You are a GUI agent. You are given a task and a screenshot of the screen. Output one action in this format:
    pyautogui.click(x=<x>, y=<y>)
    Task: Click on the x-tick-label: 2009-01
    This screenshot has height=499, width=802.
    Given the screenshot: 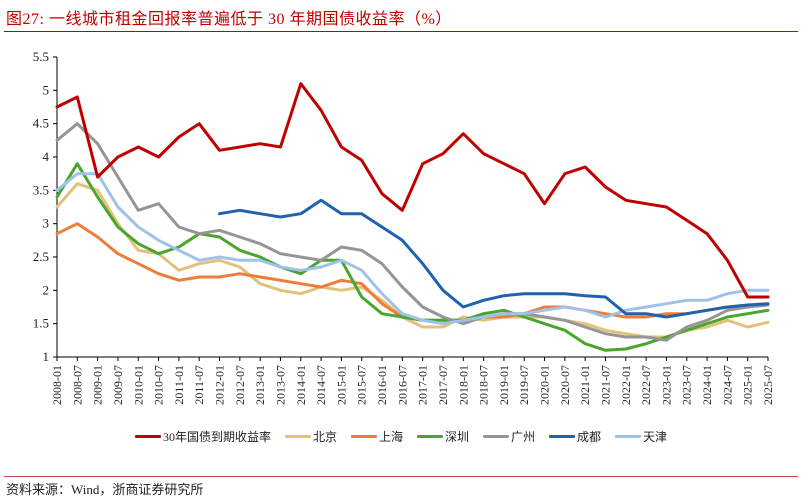 What is the action you would take?
    pyautogui.click(x=98, y=385)
    